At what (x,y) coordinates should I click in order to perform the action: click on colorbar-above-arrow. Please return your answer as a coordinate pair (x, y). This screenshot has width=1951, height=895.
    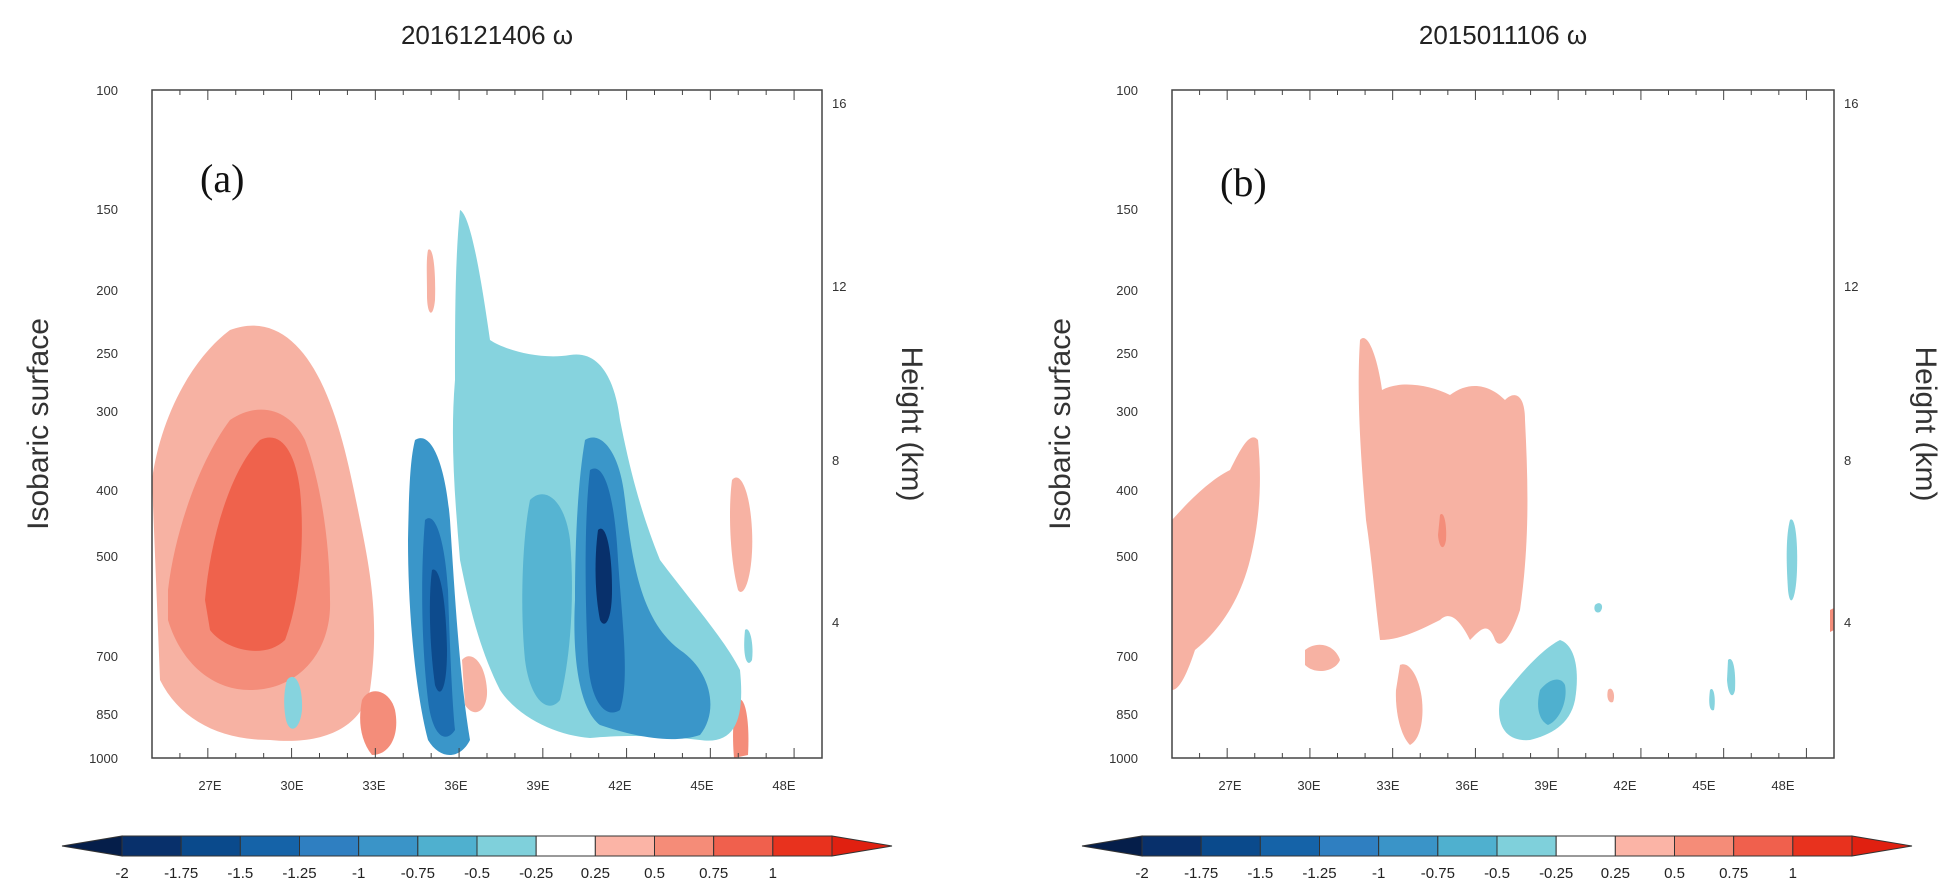
    Looking at the image, I should click on (862, 846).